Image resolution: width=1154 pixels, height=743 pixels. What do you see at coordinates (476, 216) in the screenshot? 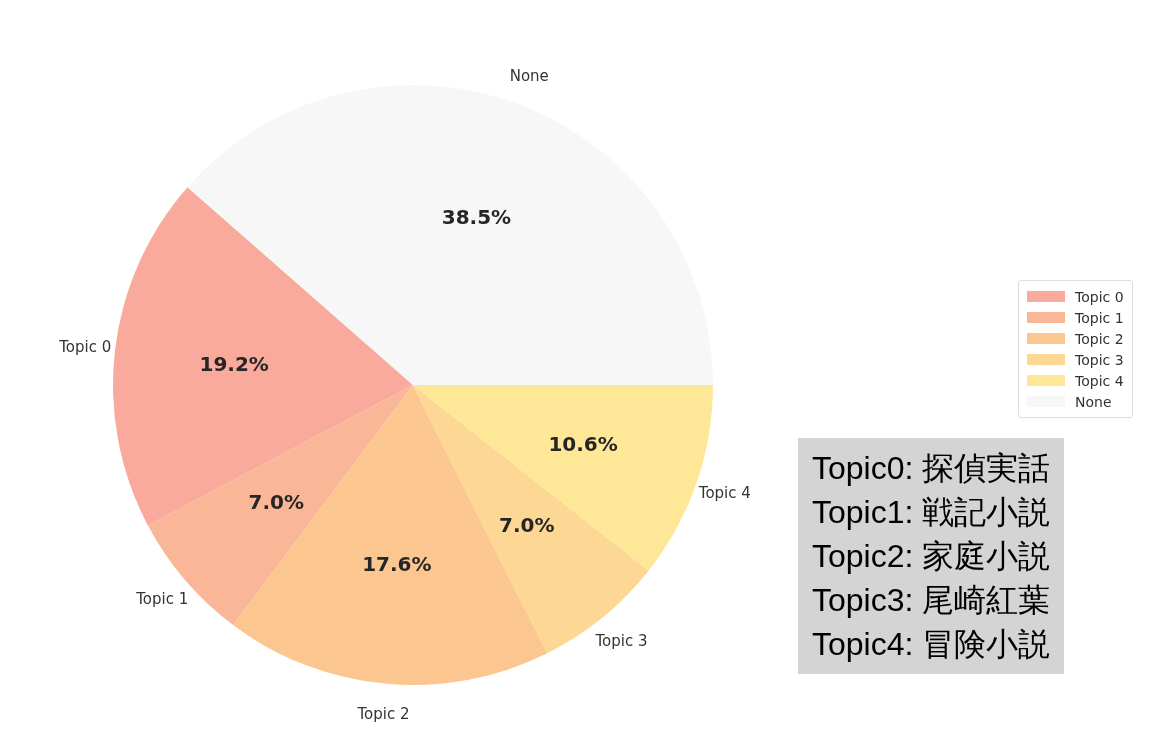
I see `data-label: 38.5%` at bounding box center [476, 216].